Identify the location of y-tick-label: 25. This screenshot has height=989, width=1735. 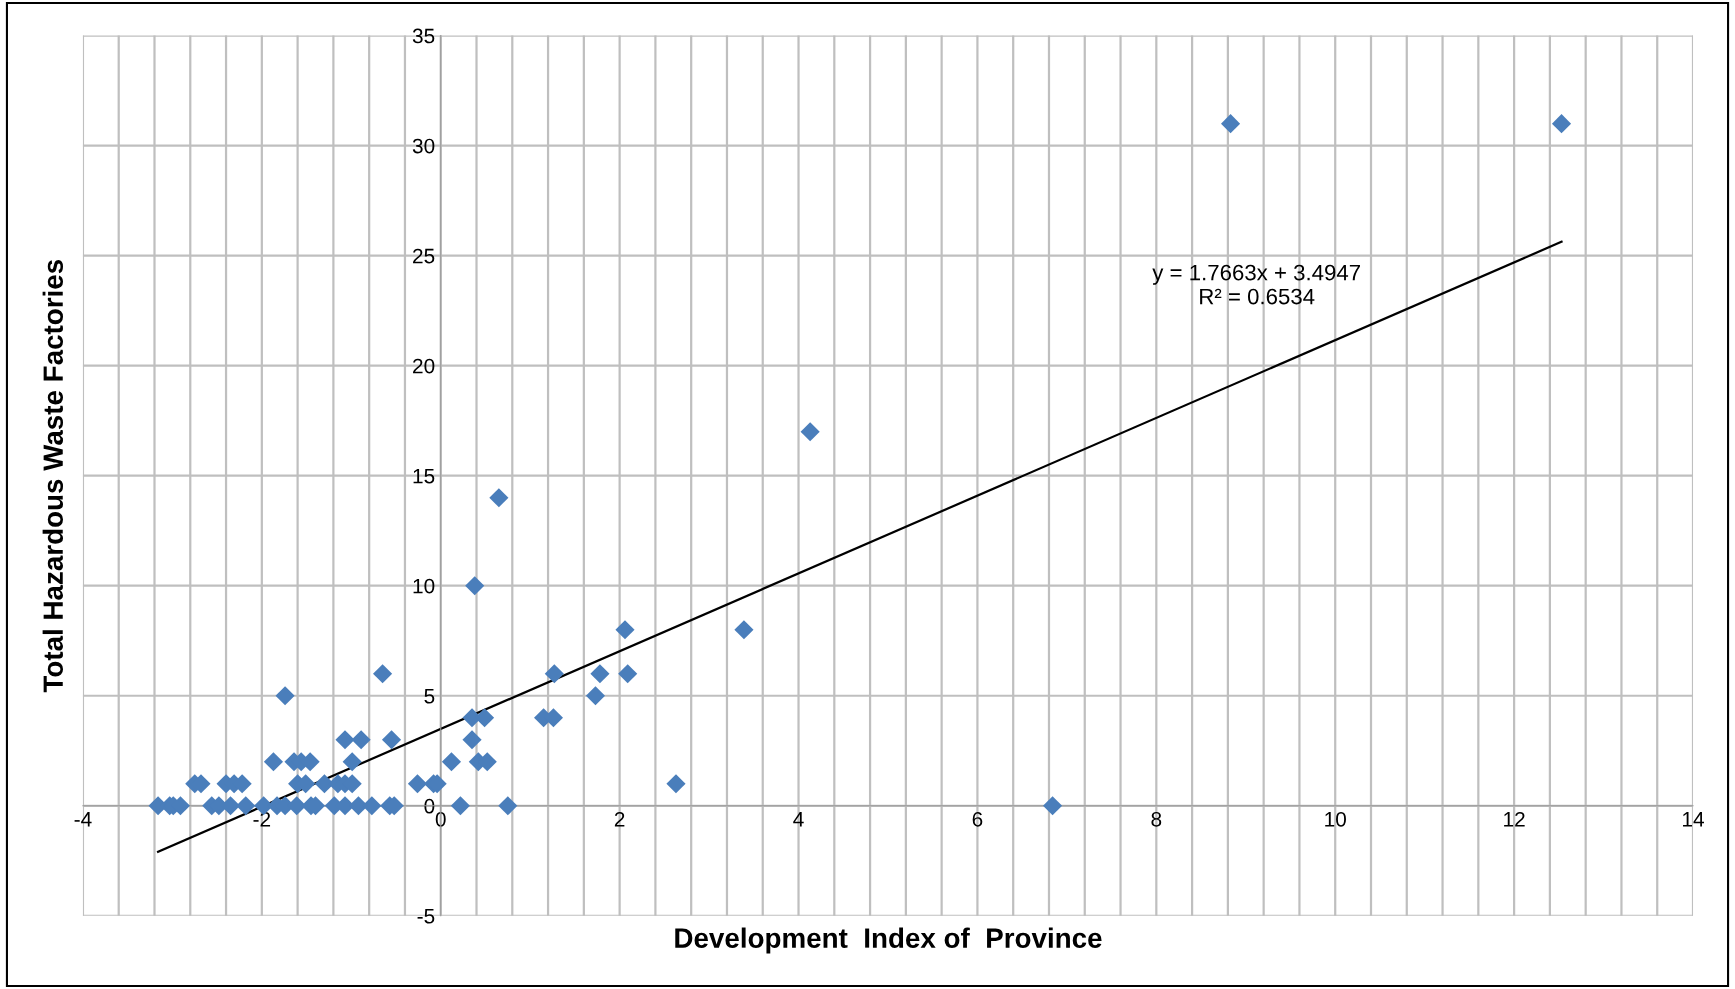
(424, 256).